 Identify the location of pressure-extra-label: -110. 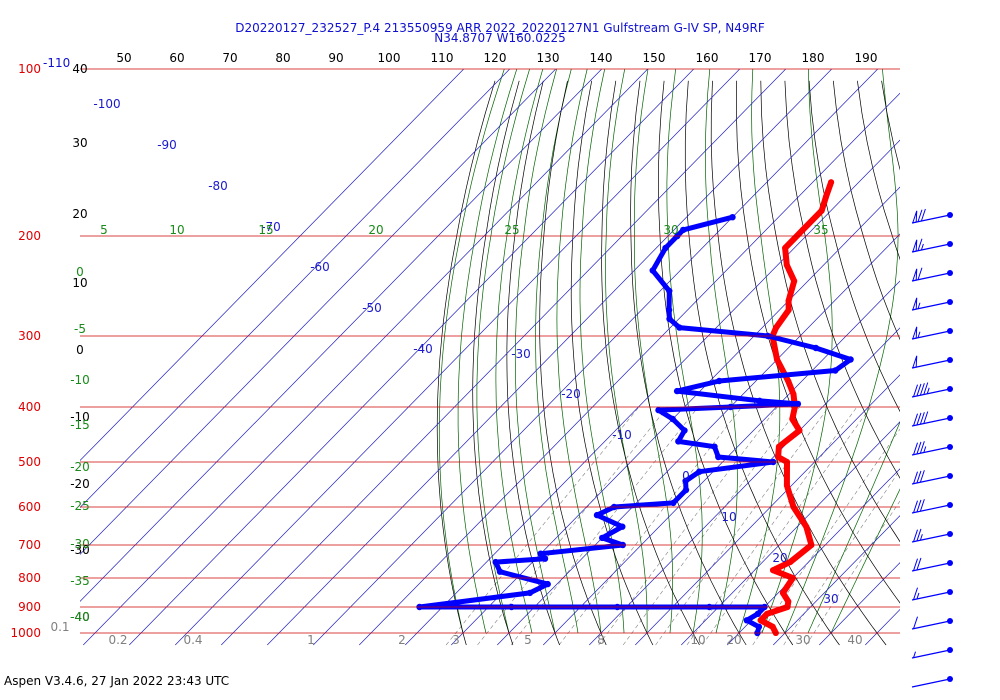
(56, 63).